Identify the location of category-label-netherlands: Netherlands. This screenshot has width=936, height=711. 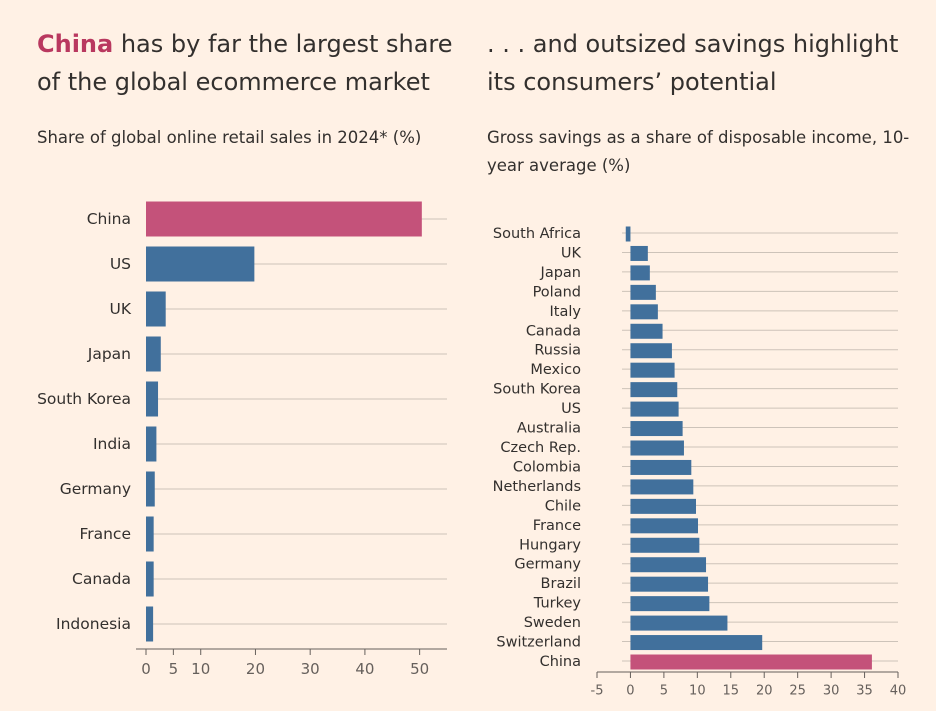
(537, 487).